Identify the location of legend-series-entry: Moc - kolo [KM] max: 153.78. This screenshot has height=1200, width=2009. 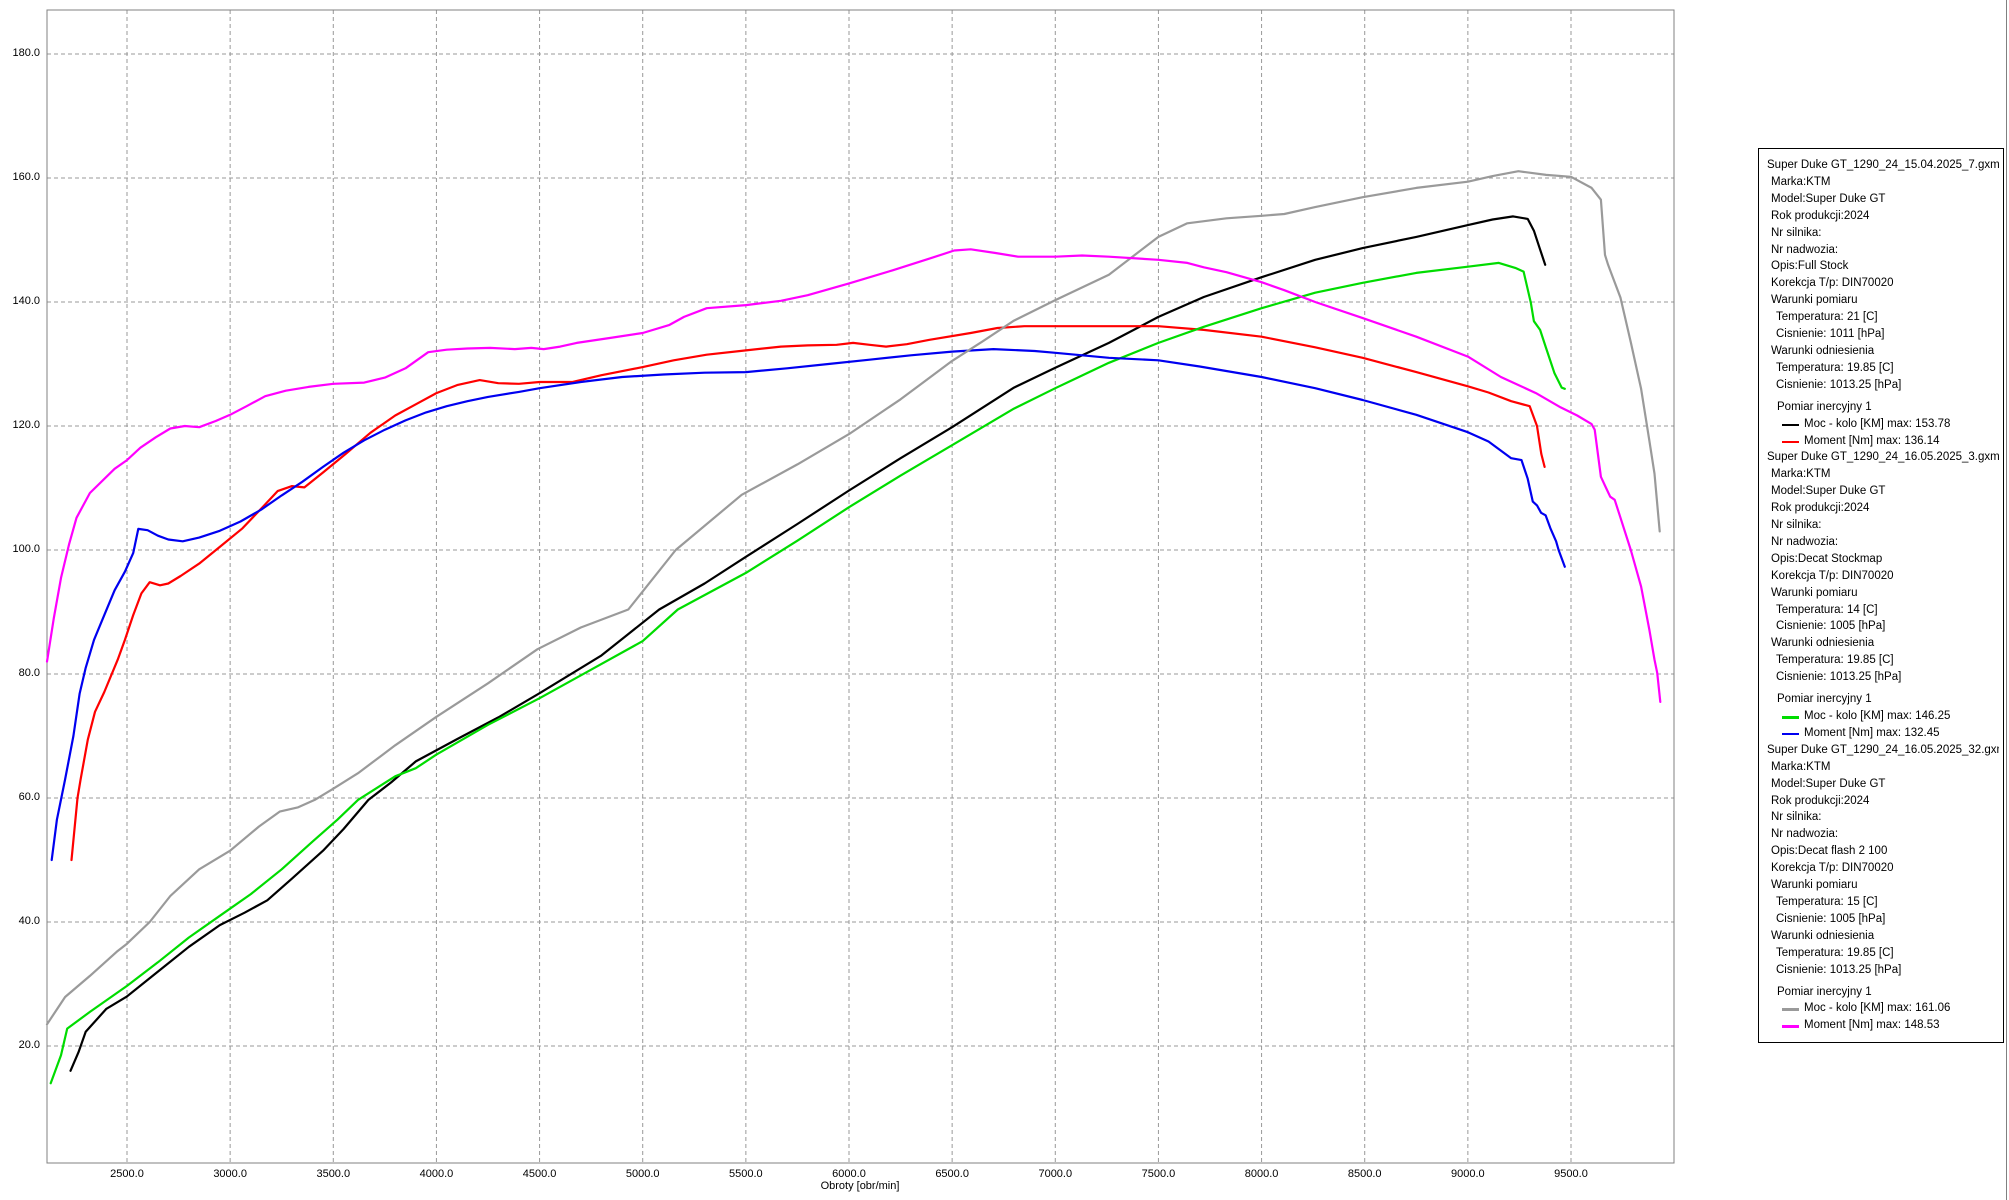
(1879, 424).